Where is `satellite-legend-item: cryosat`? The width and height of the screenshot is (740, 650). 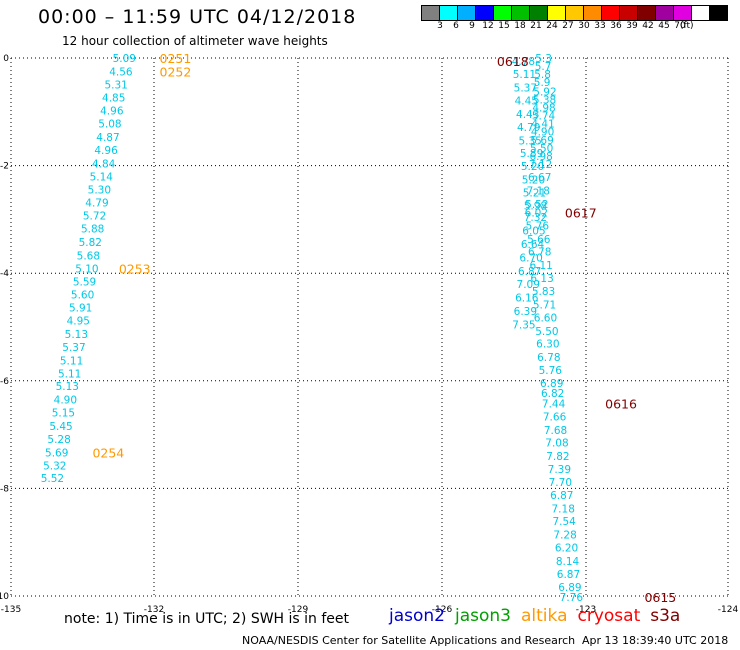
satellite-legend-item: cryosat is located at coordinates (609, 616).